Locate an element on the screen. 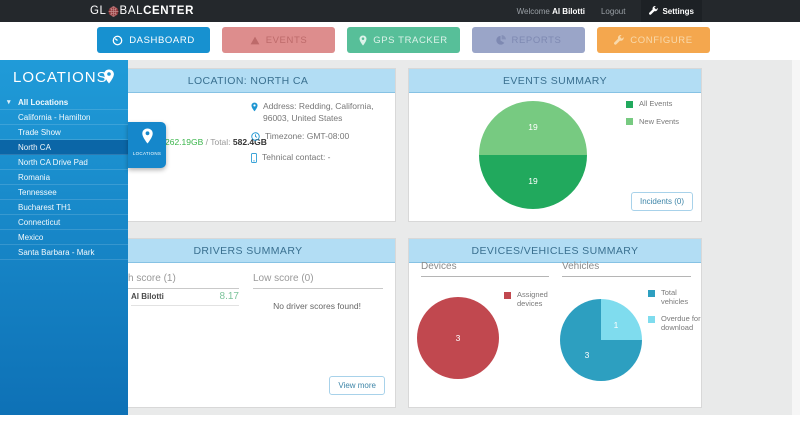  legend-assigned-devices: Assigned devices is located at coordinates (530, 299).